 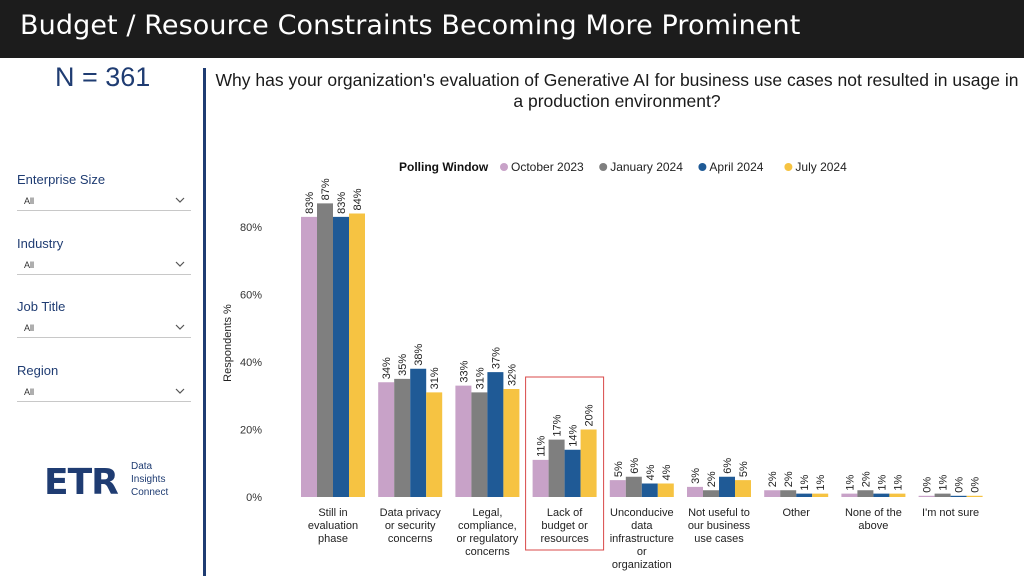 I want to click on industry-select: All, so click(x=104, y=266).